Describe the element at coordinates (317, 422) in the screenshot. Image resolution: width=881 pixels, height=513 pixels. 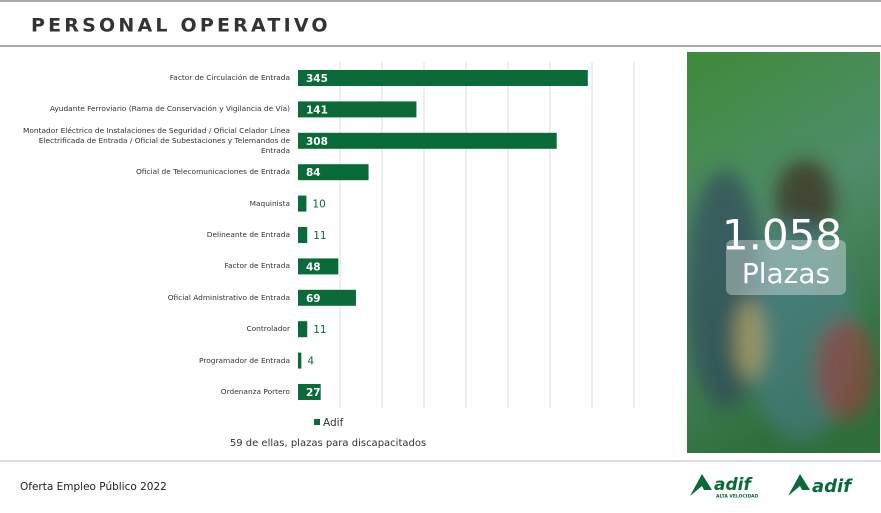
I see `legend-swatch` at that location.